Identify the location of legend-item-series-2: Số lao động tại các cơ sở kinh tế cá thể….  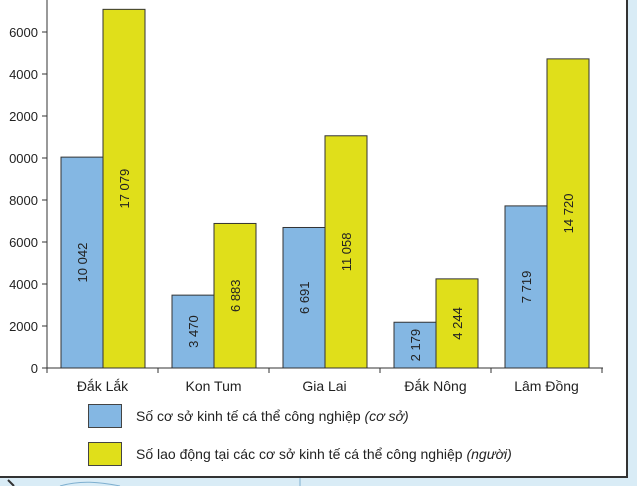
(348, 455).